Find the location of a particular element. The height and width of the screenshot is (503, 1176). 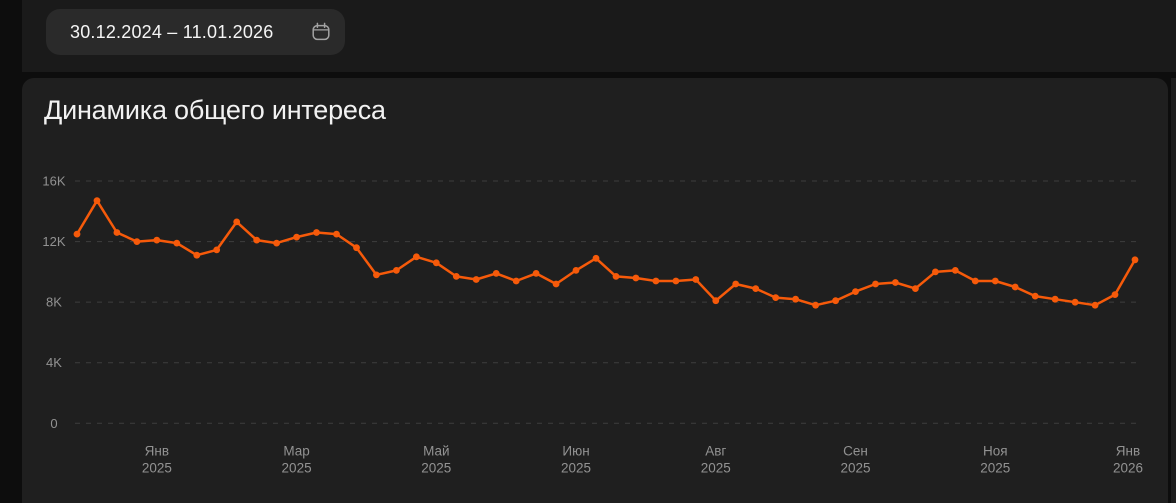

adjacent-panel-edge is located at coordinates (1173, 290).